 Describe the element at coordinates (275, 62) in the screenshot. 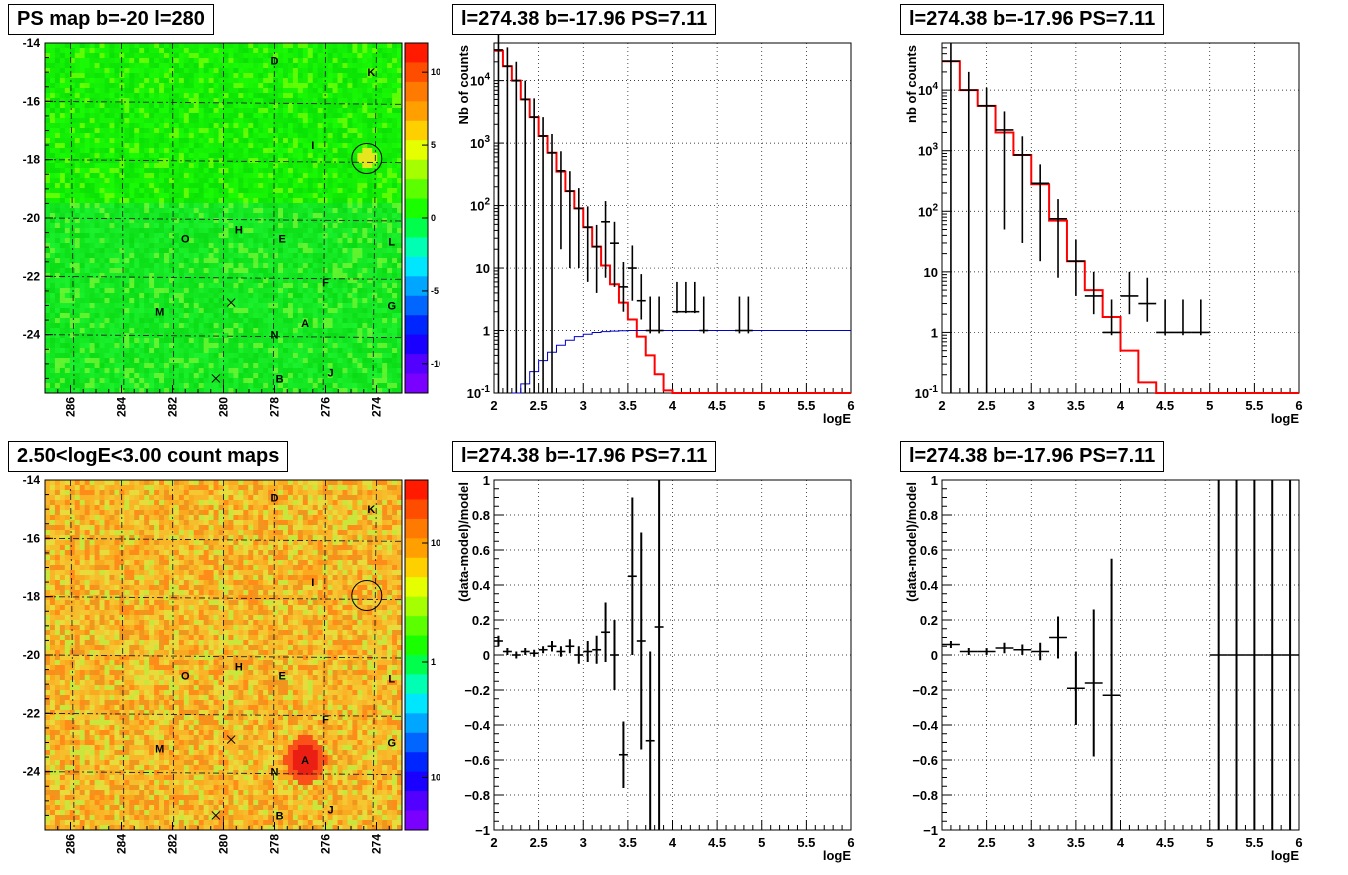

I see `source-label-D: D` at that location.